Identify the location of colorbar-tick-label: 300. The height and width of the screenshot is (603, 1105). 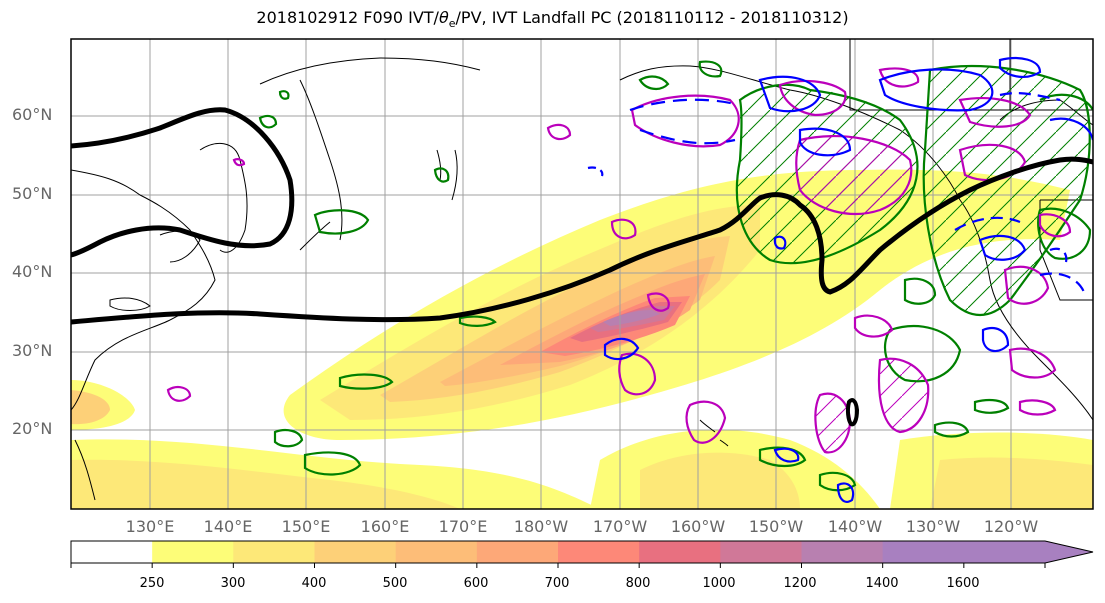
(233, 583).